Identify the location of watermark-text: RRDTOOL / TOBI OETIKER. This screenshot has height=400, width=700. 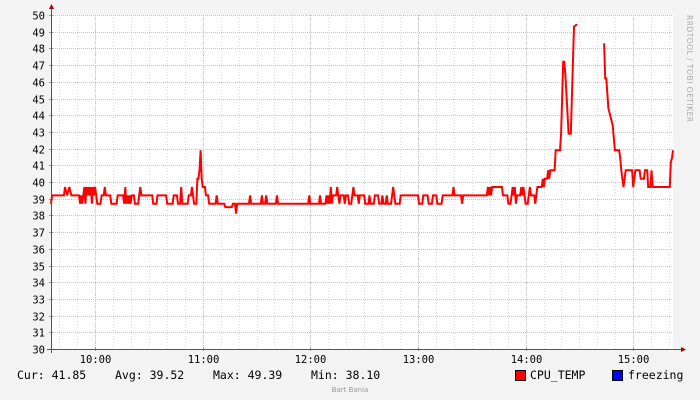
(689, 69).